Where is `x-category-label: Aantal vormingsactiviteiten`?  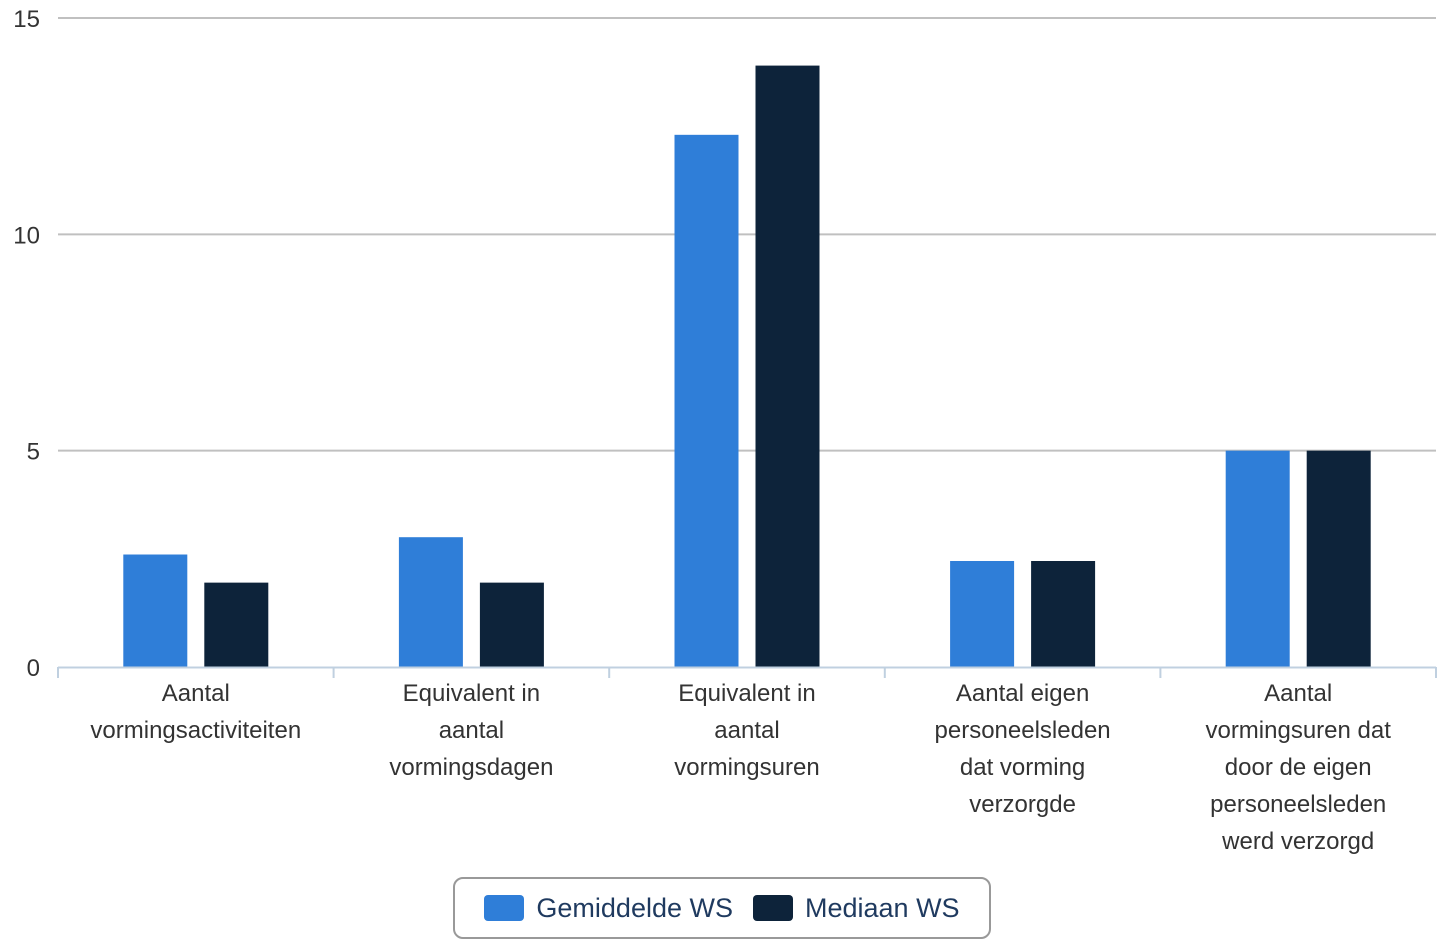
x-category-label: Aantal vormingsactiviteiten is located at coordinates (195, 712).